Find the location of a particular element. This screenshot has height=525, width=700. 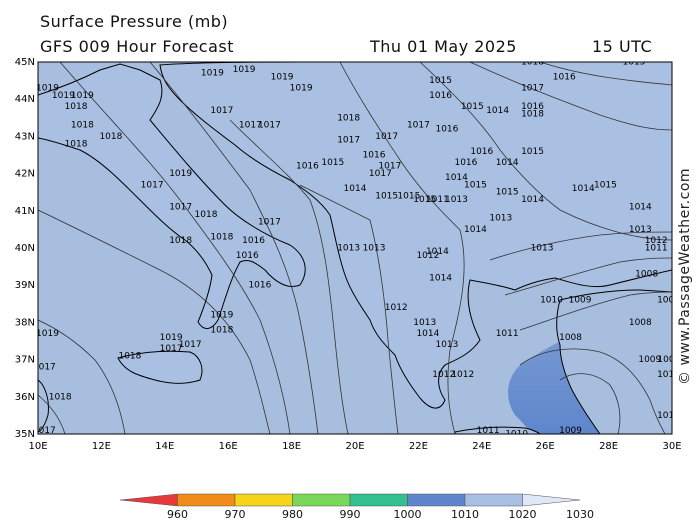

longitude-label: 28E is located at coordinates (608, 446).